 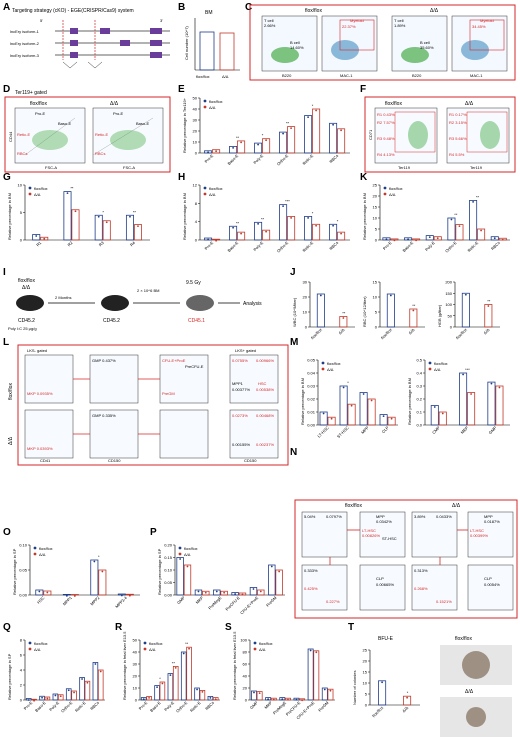 What do you see at coordinates (364, 216) in the screenshot?
I see `y-axis-label: Relative percentage in BM` at bounding box center [364, 216].